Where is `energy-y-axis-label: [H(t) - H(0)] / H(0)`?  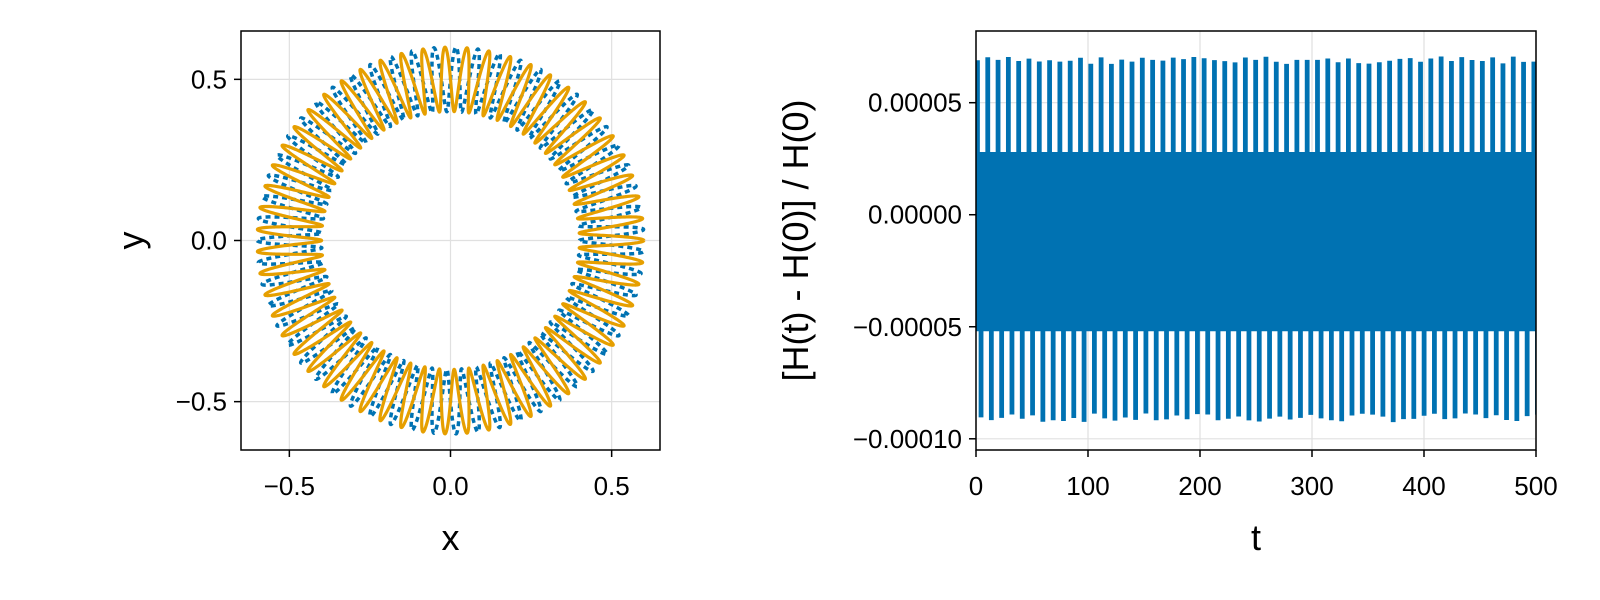 energy-y-axis-label: [H(t) - H(0)] / H(0) is located at coordinates (795, 241).